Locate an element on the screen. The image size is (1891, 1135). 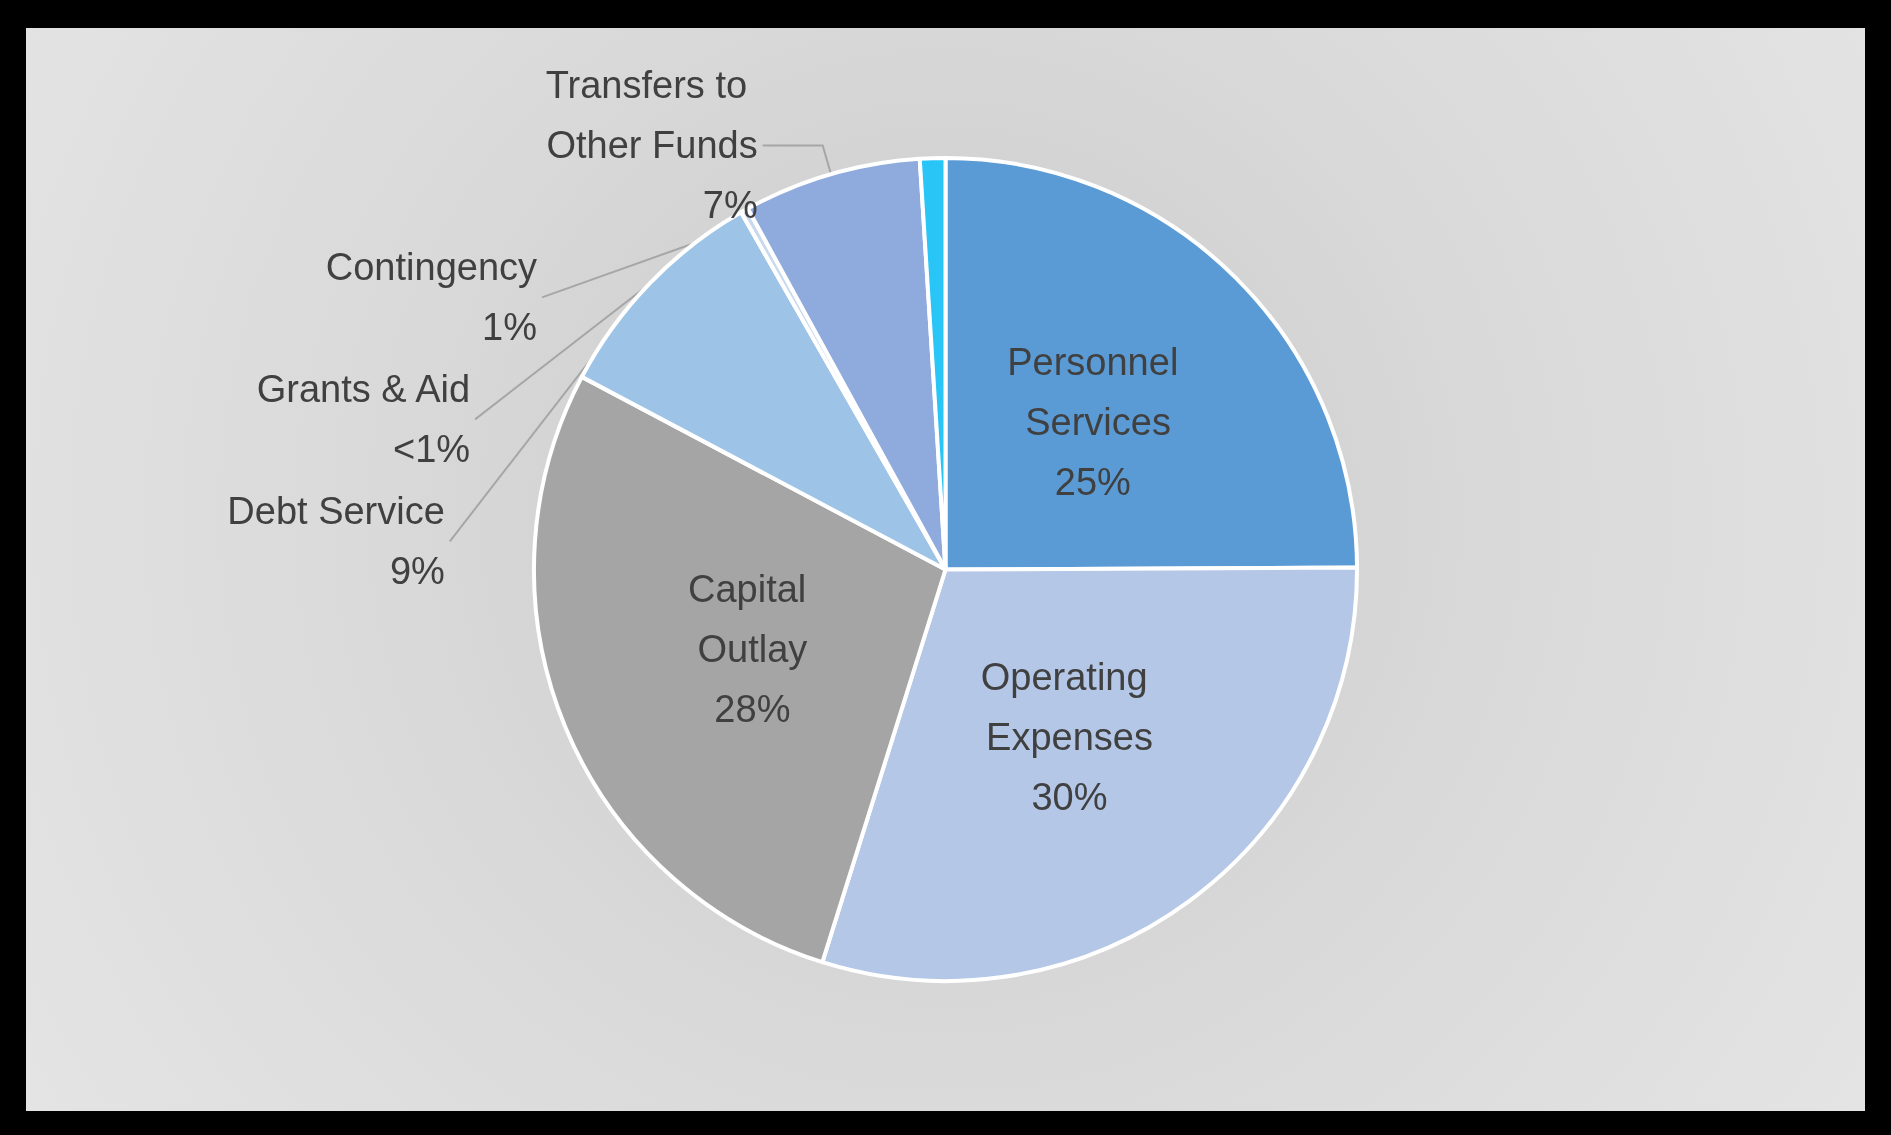
slice-label: Personnel Services is located at coordinates (1093, 391).